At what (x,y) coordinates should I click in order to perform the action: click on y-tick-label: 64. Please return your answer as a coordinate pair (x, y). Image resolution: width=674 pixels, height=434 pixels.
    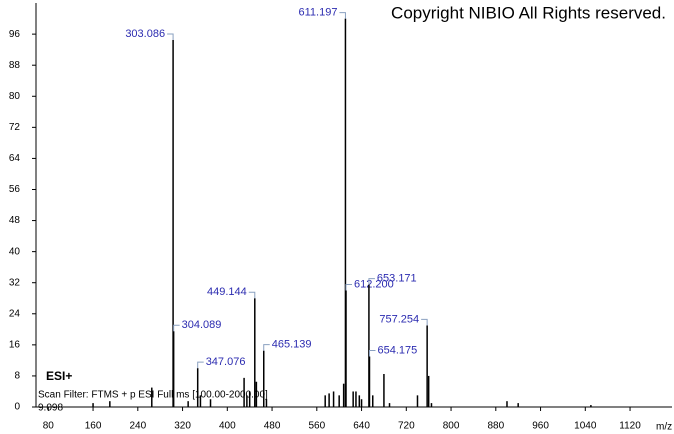
    Looking at the image, I should click on (15, 158).